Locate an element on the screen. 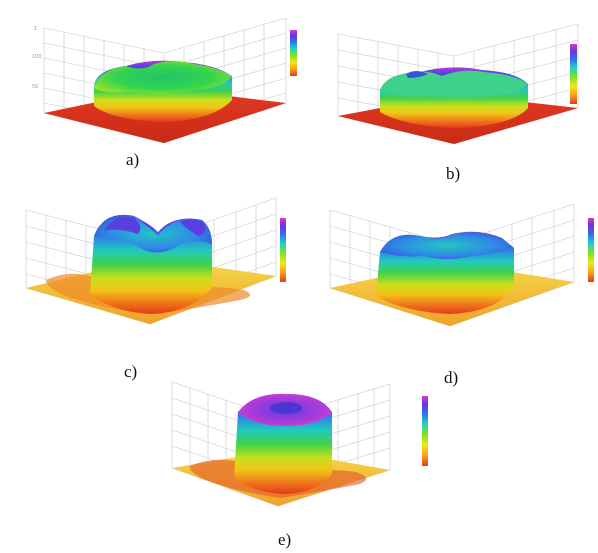 This screenshot has height=553, width=598. svg-text: 1 is located at coordinates (35, 29).